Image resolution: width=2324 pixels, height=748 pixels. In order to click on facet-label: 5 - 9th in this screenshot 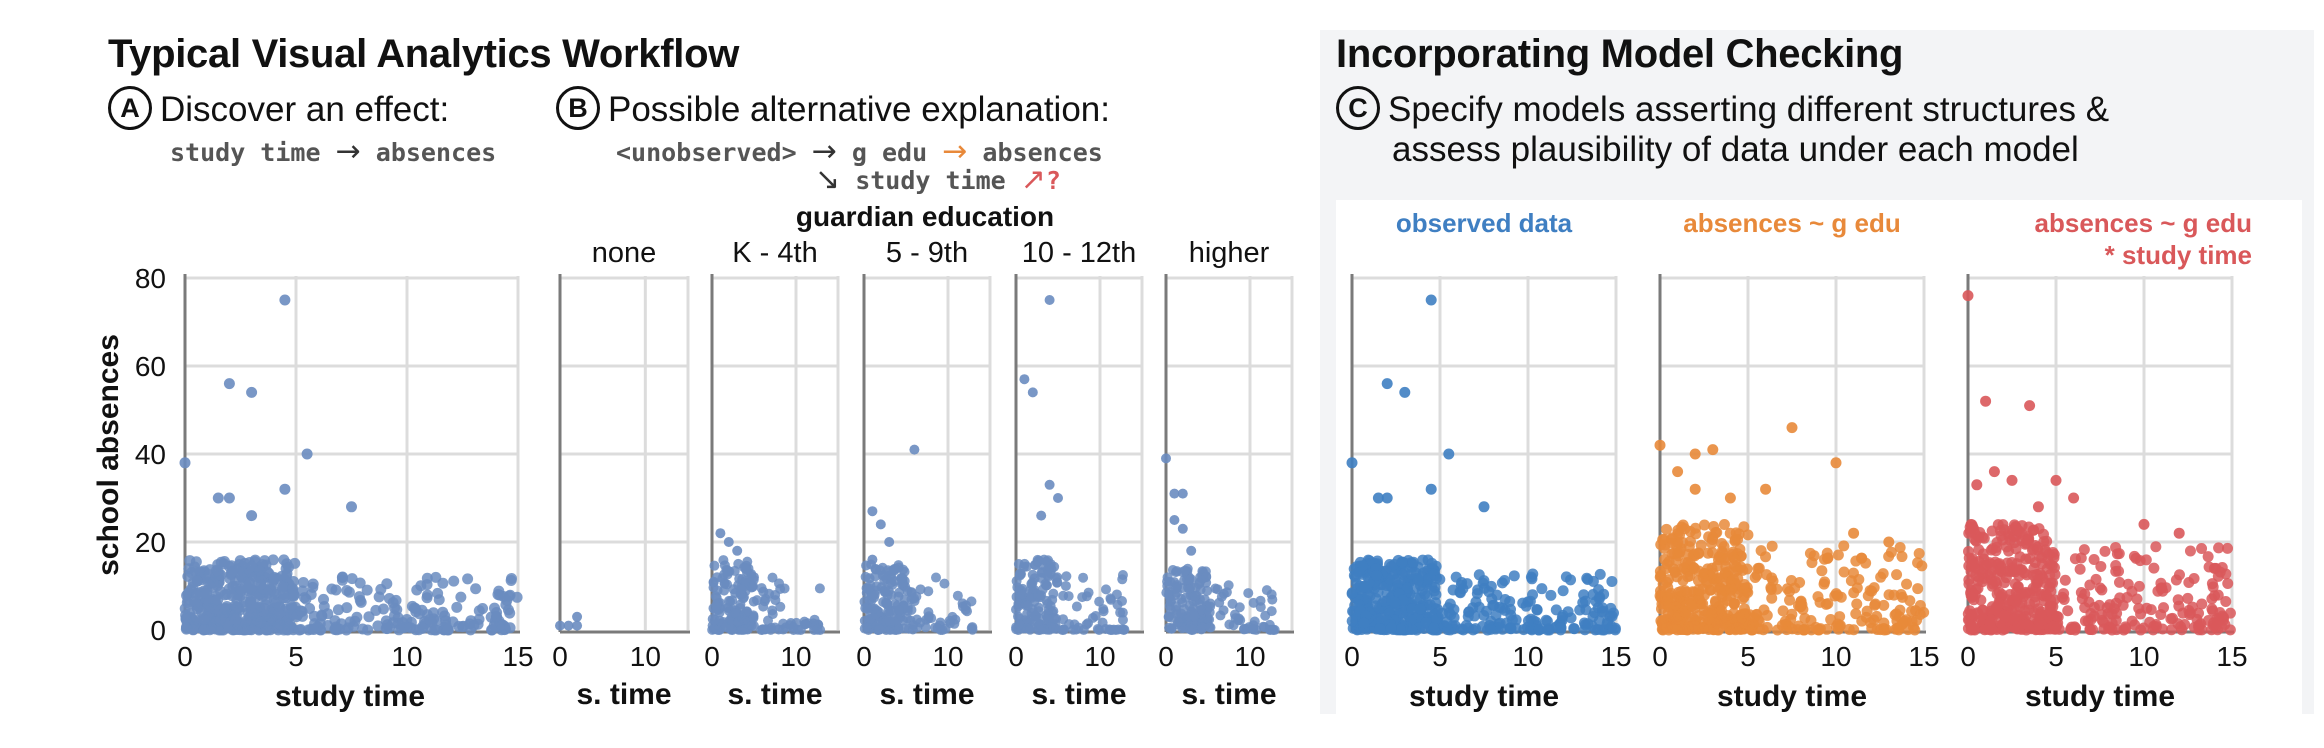, I will do `click(927, 253)`.